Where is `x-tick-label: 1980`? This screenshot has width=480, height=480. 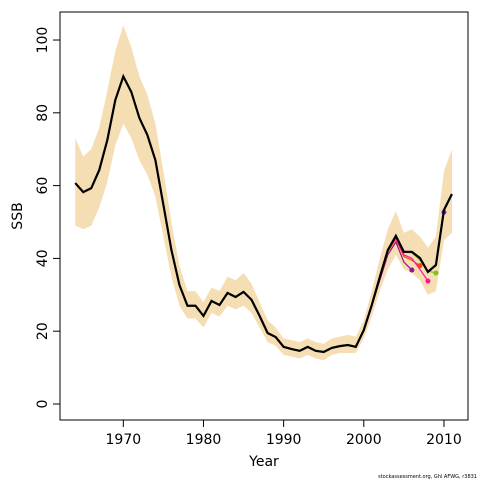 x-tick-label: 1980 is located at coordinates (204, 440).